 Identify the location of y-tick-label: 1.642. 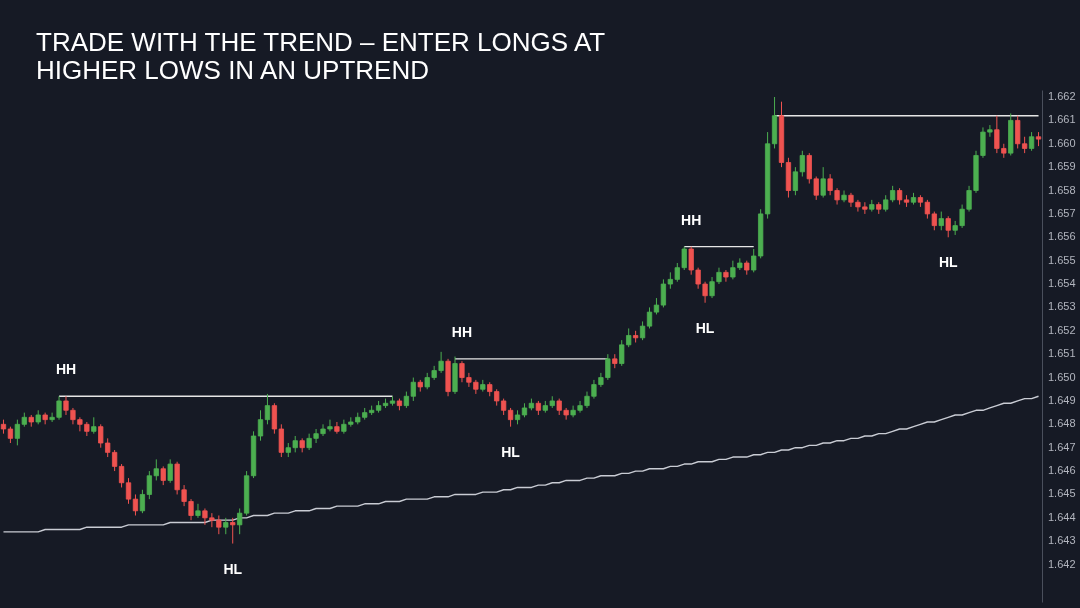
(1062, 563).